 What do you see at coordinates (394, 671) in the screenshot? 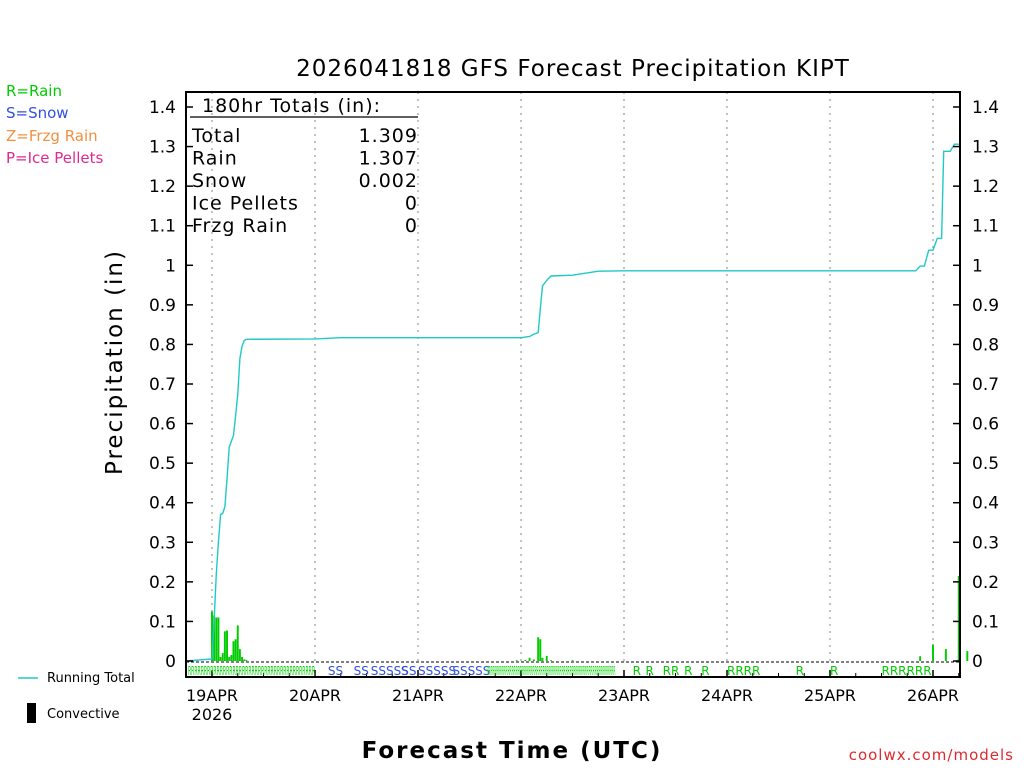
I see `precip-type-3: SSSSSS` at bounding box center [394, 671].